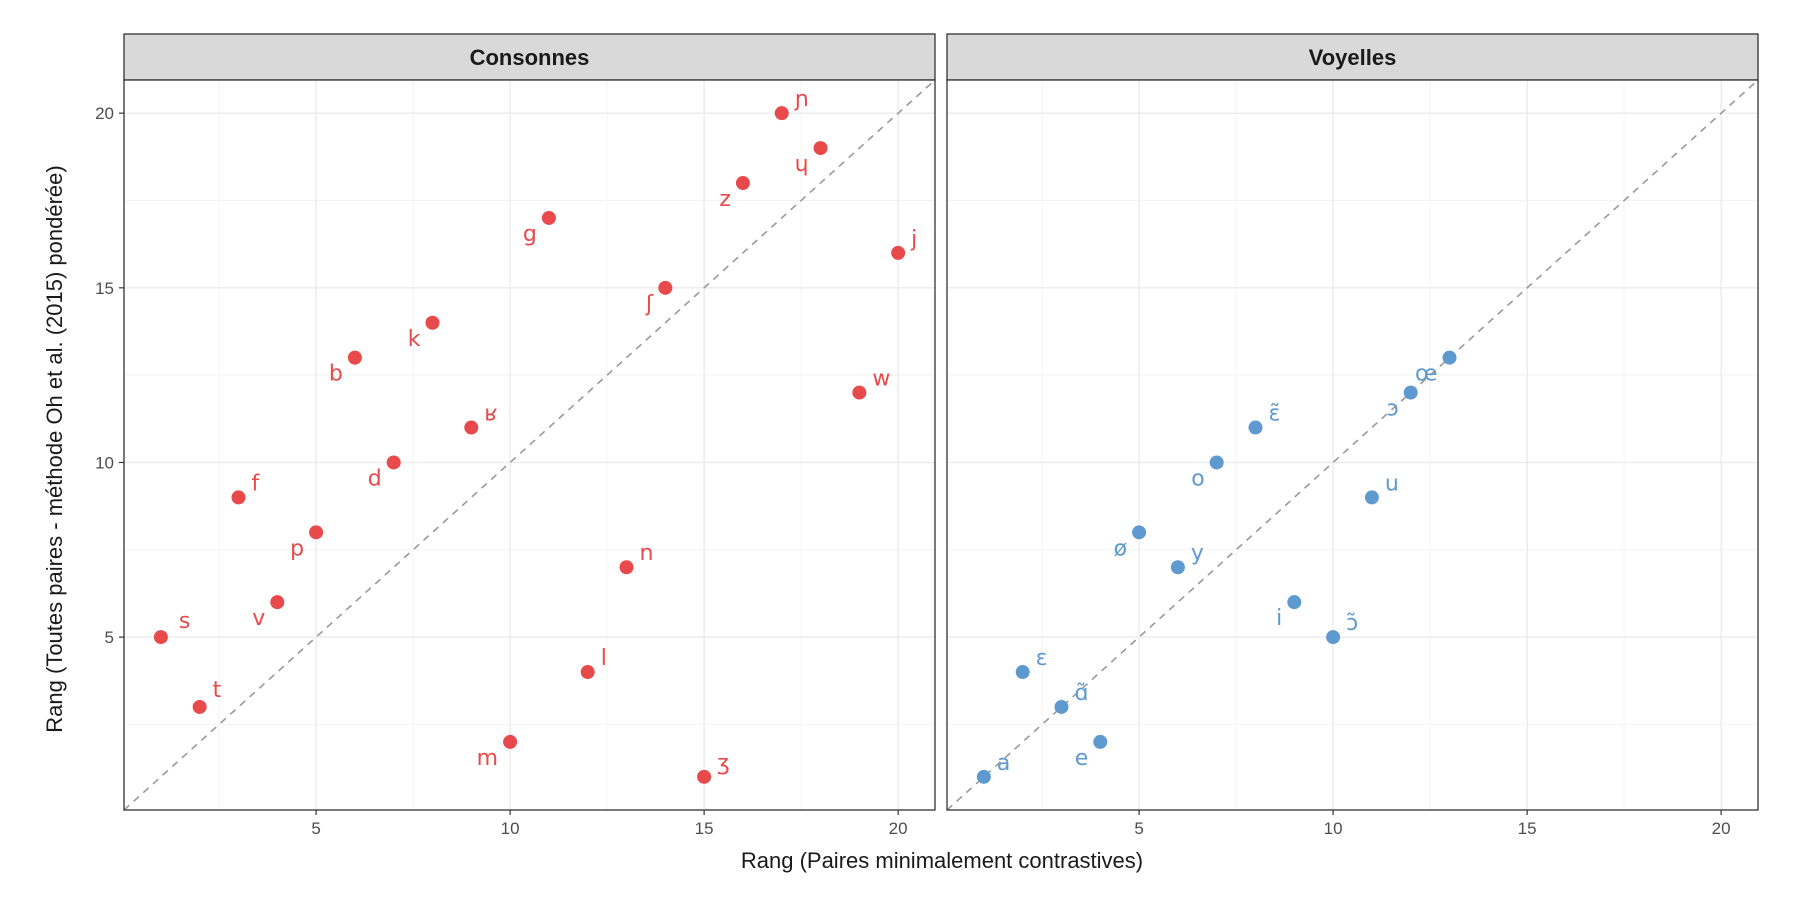 Image resolution: width=1800 pixels, height=908 pixels. What do you see at coordinates (487, 758) in the screenshot?
I see `point-label: m` at bounding box center [487, 758].